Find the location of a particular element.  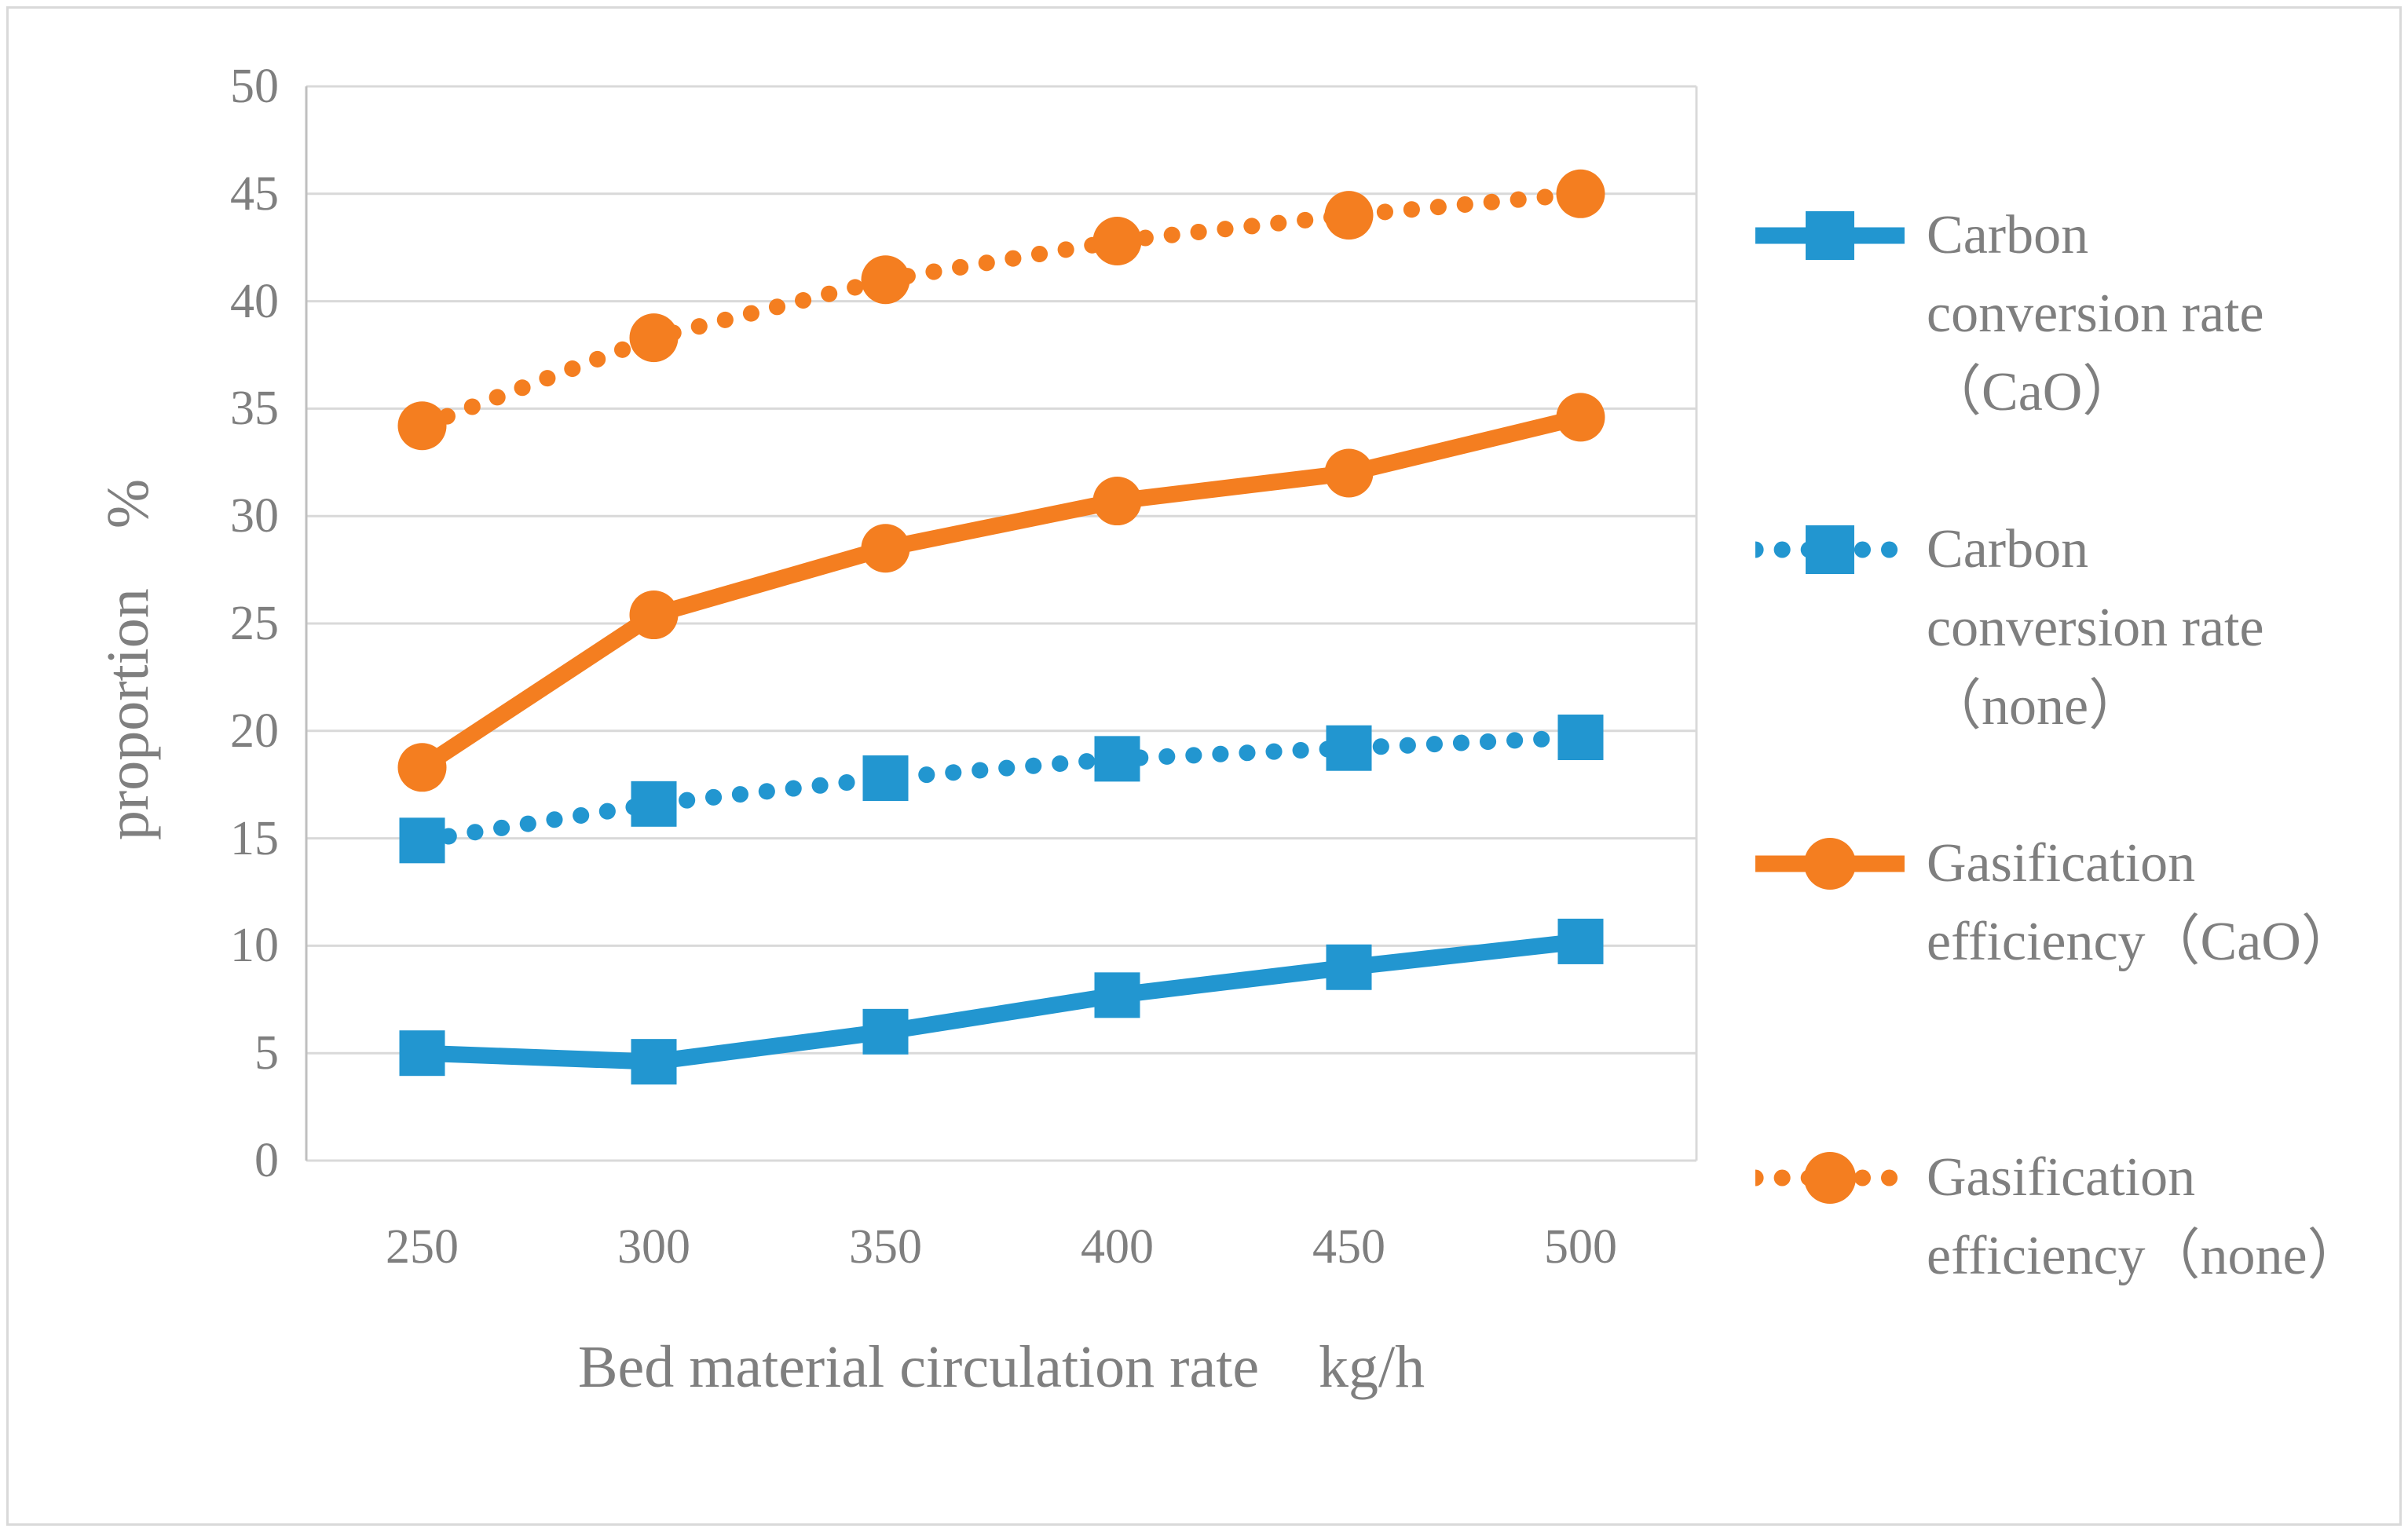

y-tick-label: 50 is located at coordinates (254, 86).